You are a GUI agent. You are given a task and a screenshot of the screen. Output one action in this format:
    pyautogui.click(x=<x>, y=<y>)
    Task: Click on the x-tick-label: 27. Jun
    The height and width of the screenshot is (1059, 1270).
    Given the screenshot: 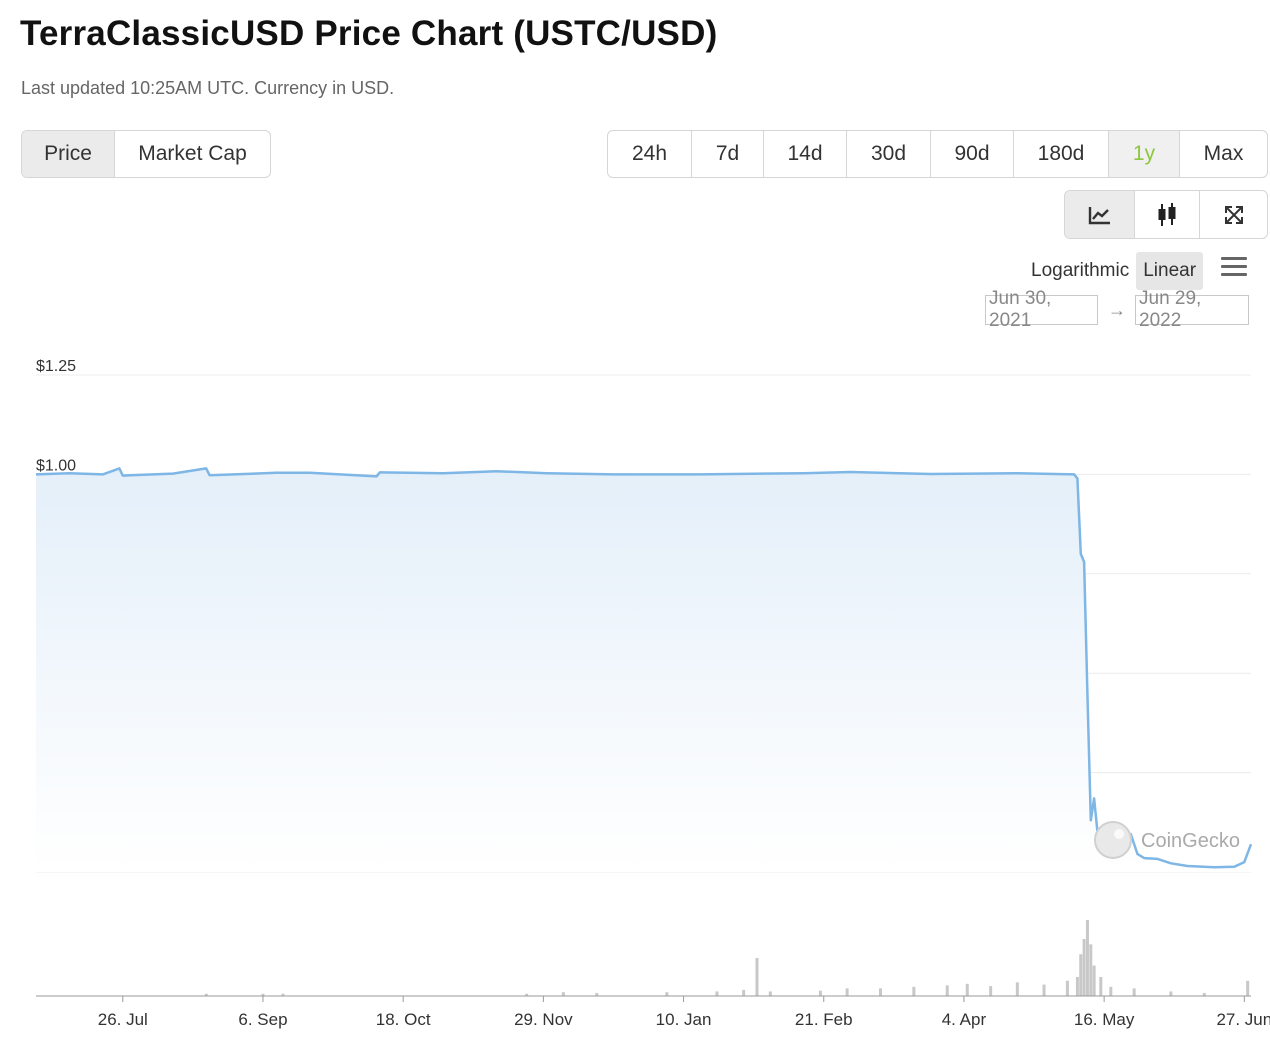 What is the action you would take?
    pyautogui.click(x=1243, y=1019)
    